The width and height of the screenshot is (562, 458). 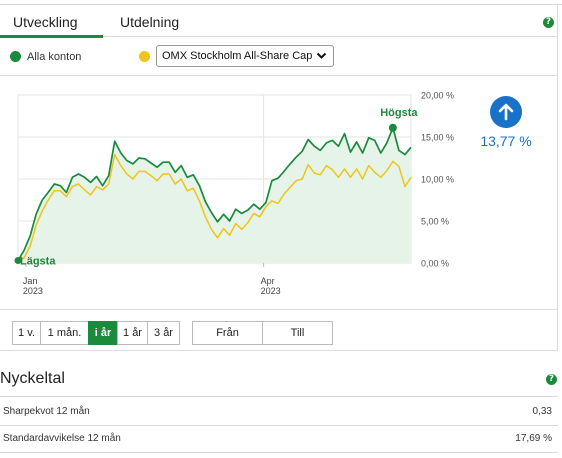 I want to click on series-label: Alla konton, so click(x=54, y=57).